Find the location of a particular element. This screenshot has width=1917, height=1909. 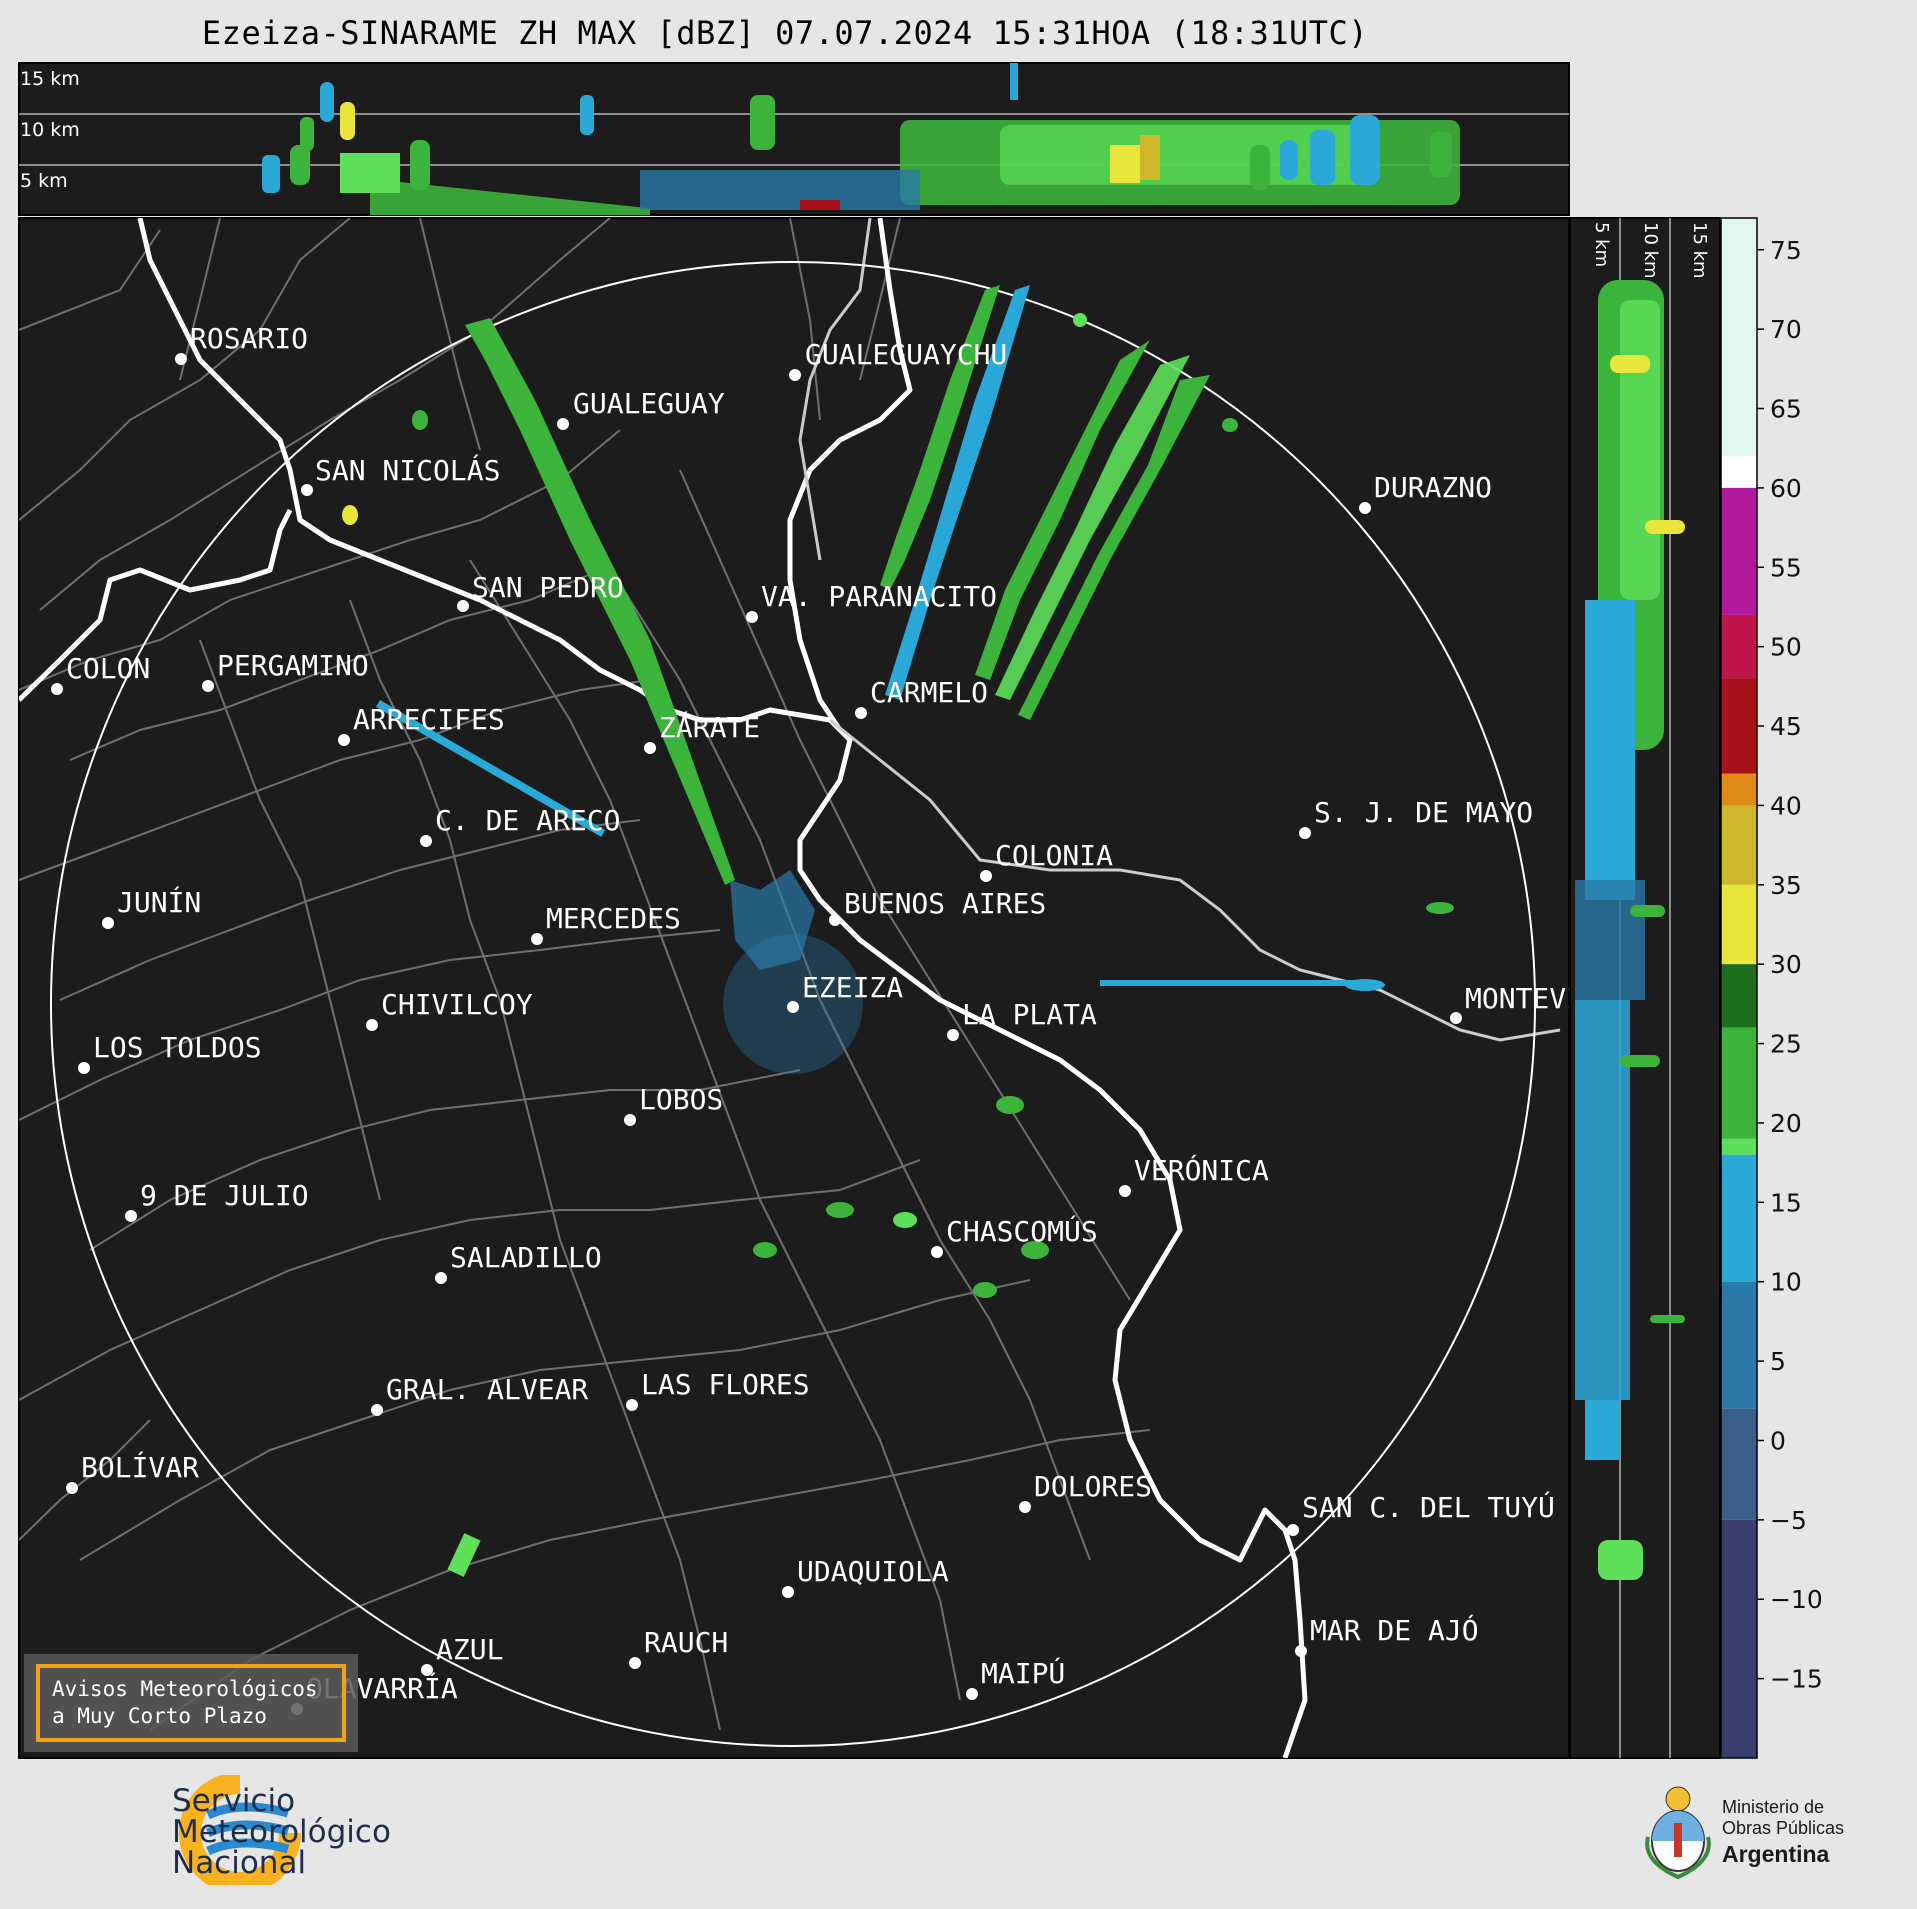

city-dolores: DOLORES is located at coordinates (1085, 1491).